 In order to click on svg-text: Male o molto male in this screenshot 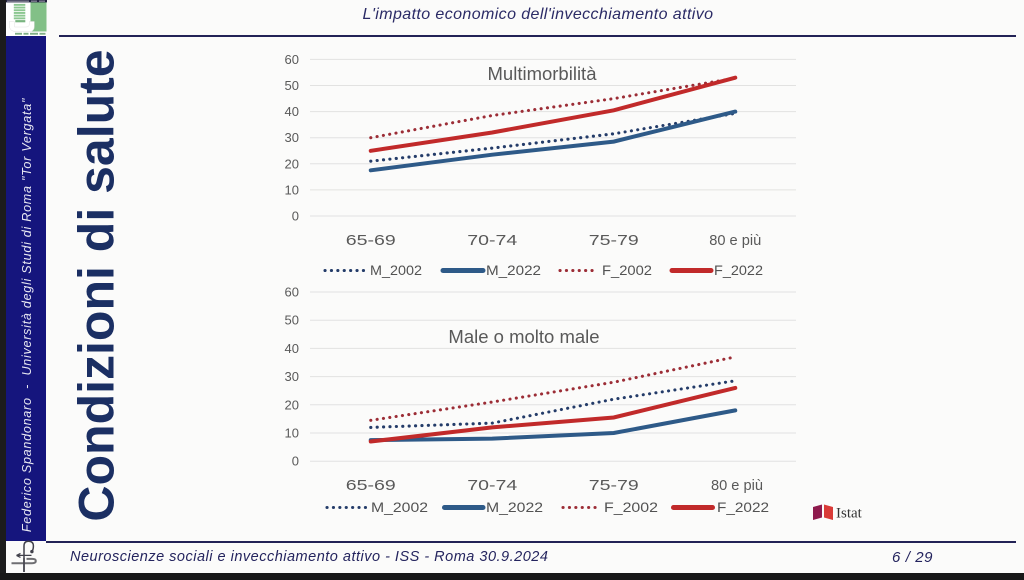, I will do `click(523, 336)`.